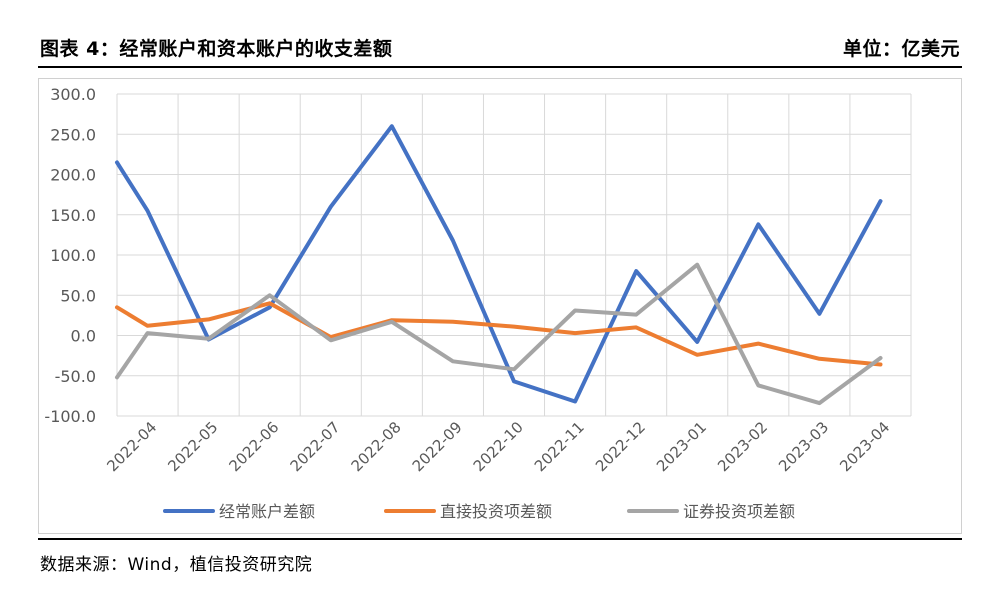  I want to click on y-tick-label: -100.0, so click(70, 416).